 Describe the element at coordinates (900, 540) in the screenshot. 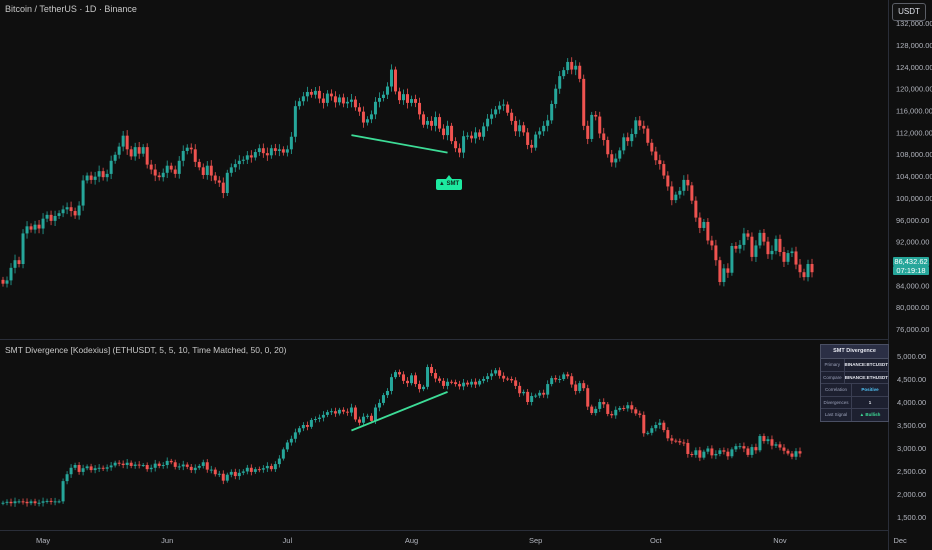

I see `time-axis-label: Dec` at that location.